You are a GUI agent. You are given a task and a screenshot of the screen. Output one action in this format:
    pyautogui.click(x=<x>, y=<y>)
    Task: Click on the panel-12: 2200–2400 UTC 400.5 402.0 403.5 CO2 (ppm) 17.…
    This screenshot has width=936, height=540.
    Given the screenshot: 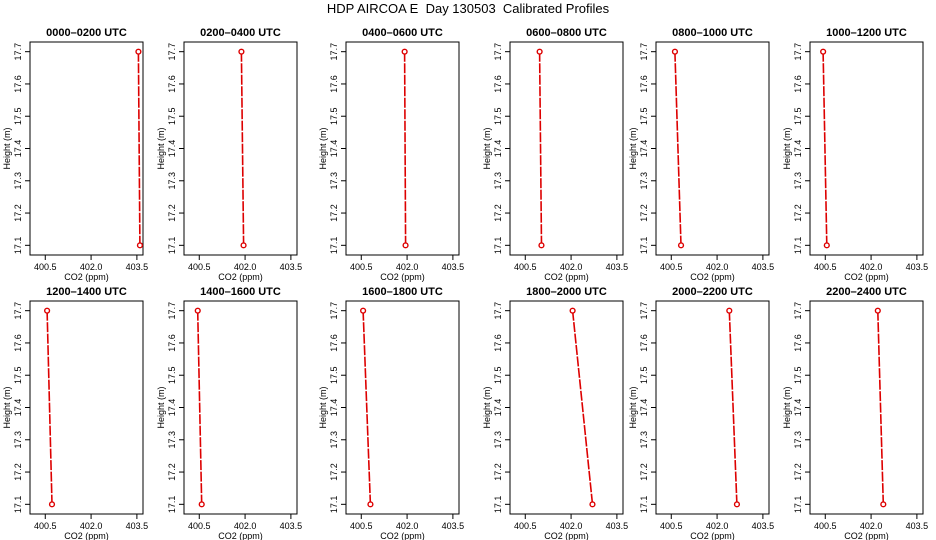 What is the action you would take?
    pyautogui.click(x=855, y=413)
    